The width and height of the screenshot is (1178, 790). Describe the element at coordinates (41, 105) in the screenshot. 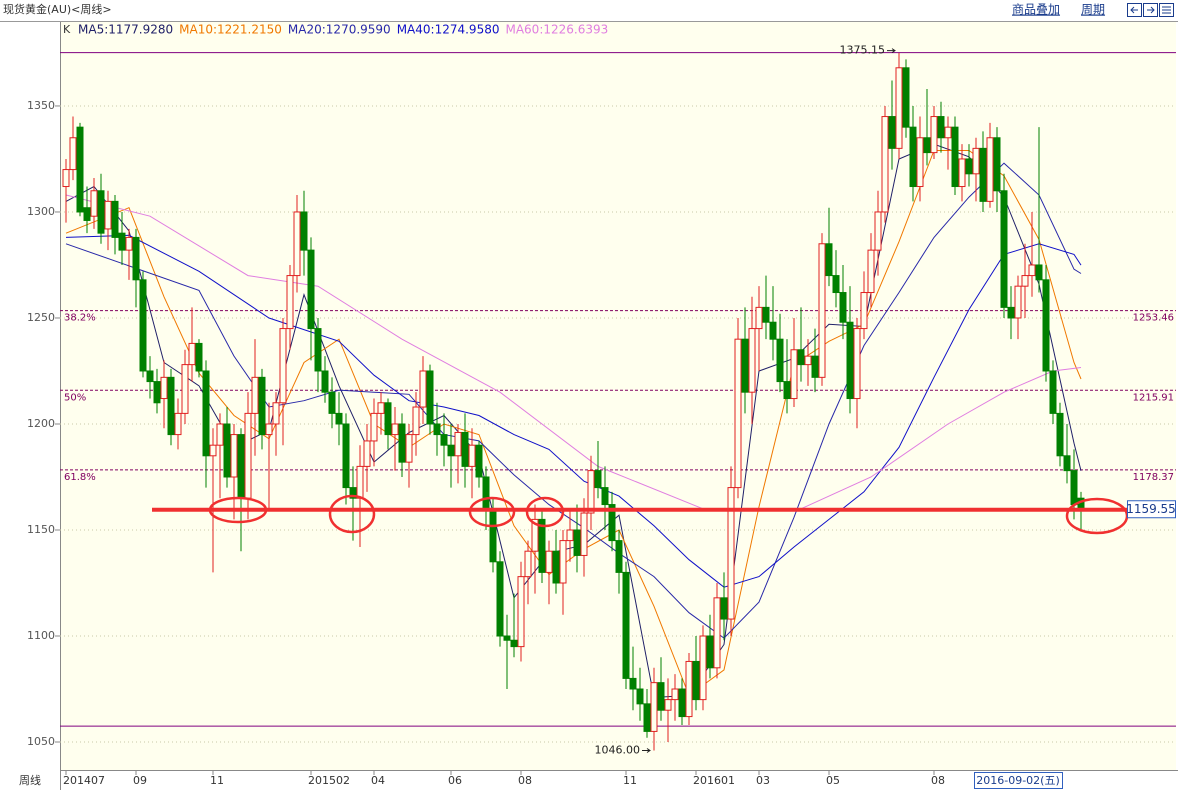

I see `y-tick-label: 1350` at that location.